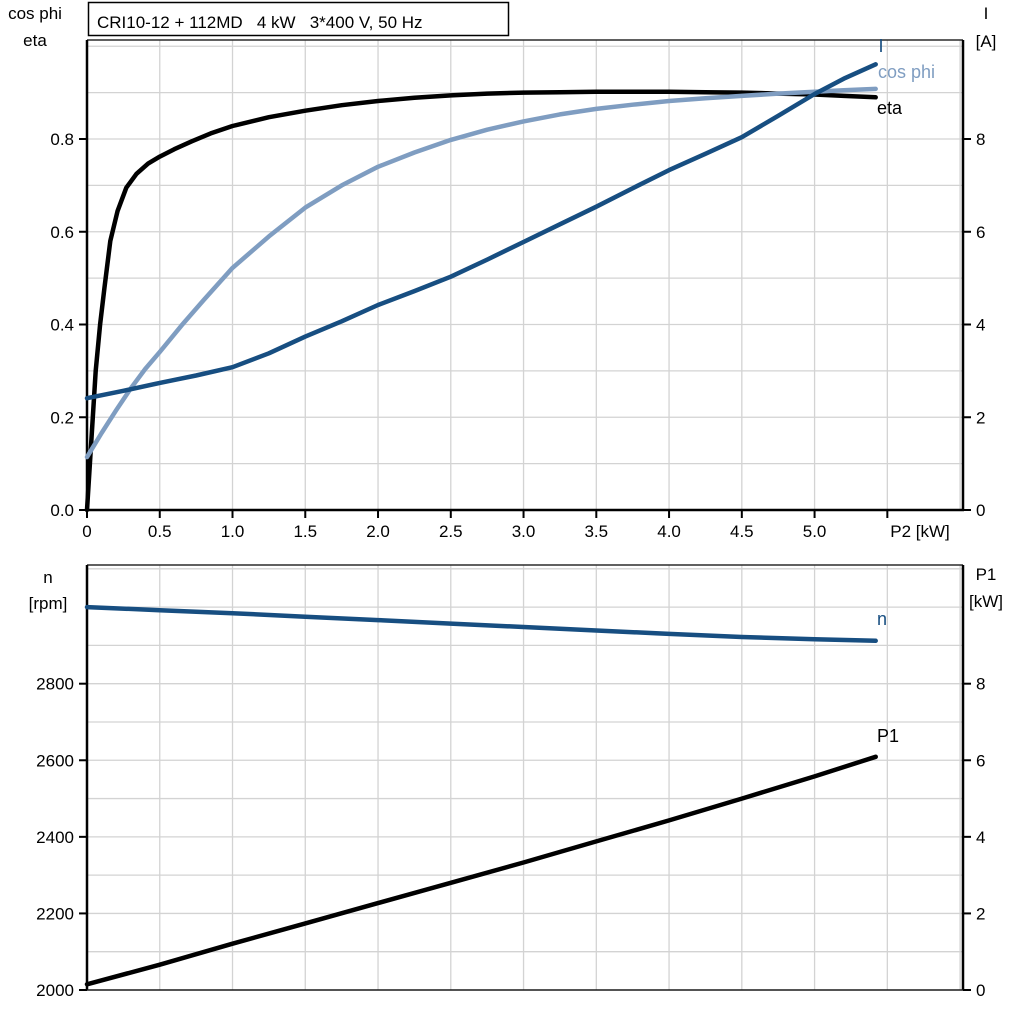 The height and width of the screenshot is (1024, 1024). Describe the element at coordinates (35, 13) in the screenshot. I see `left-axis-unit-label: cos phi` at that location.